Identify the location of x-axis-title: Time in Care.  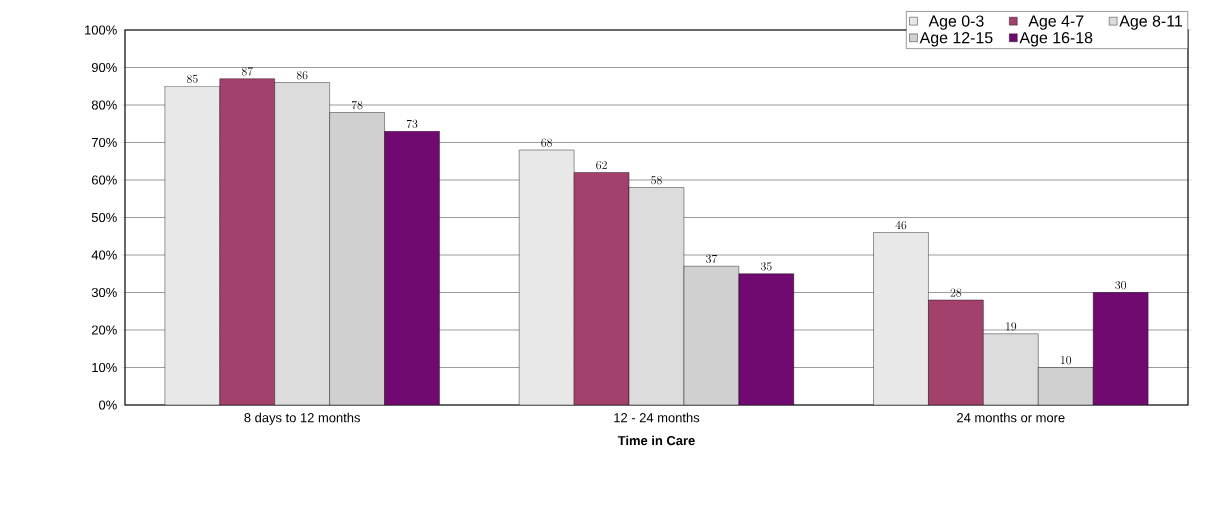
(656, 440).